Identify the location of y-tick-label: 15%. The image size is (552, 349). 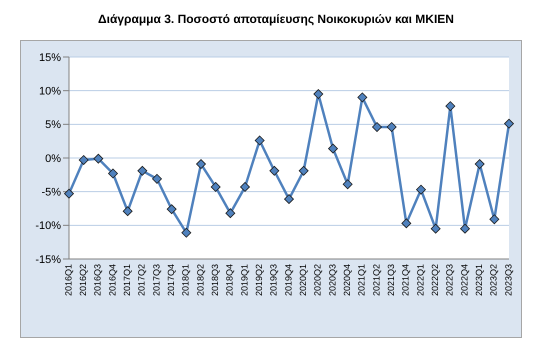
(50, 58).